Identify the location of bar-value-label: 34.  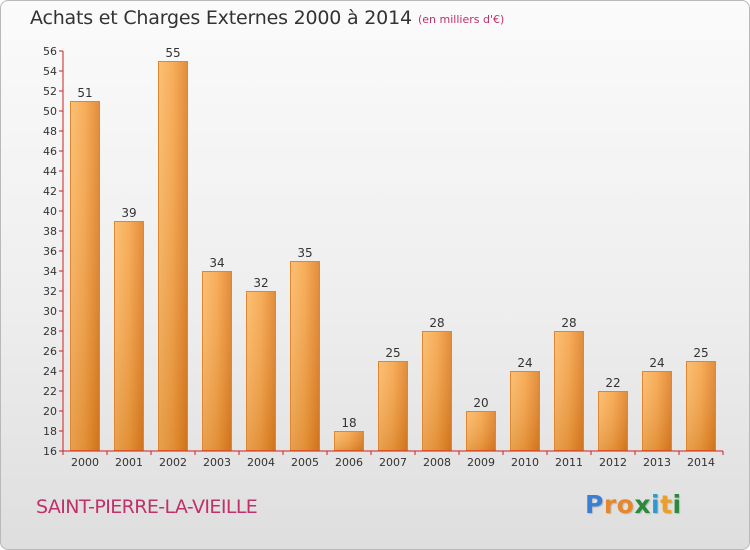
(216, 263).